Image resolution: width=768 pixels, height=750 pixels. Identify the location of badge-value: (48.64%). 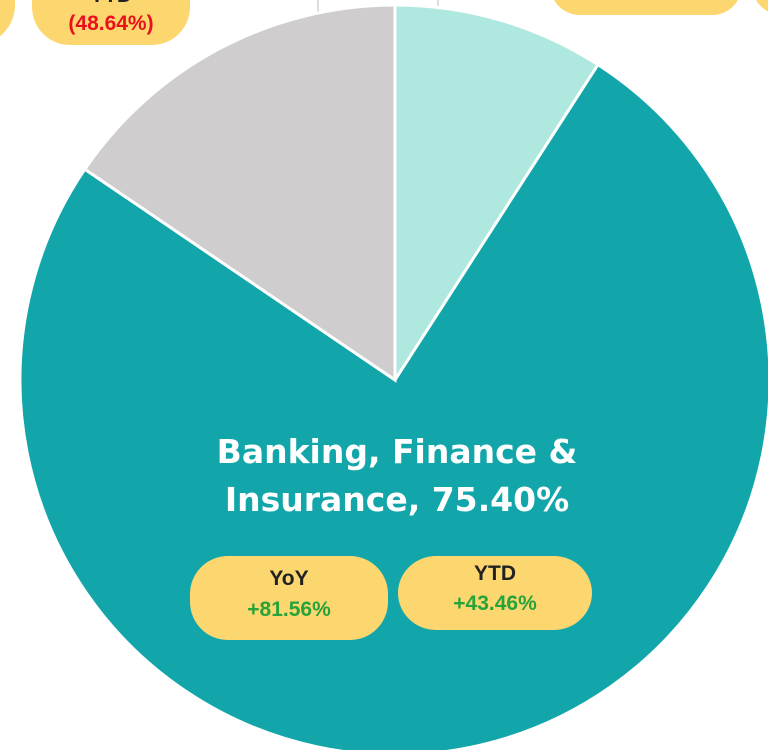
(110, 23).